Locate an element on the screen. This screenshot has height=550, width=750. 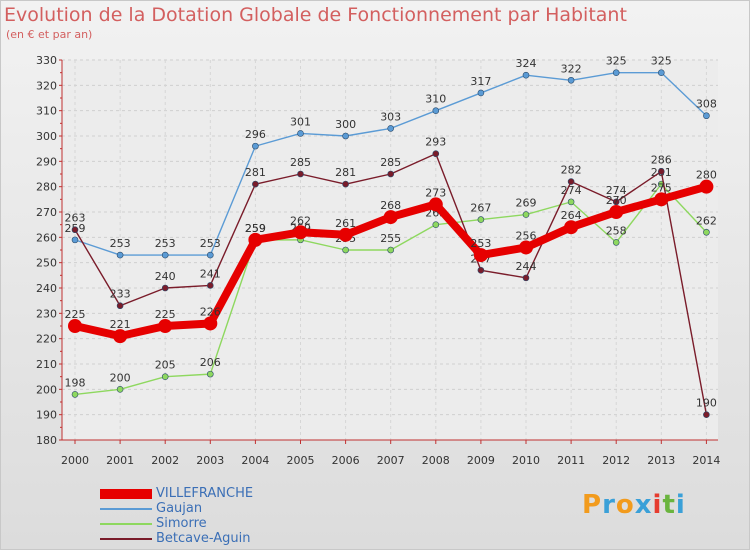
data-label-betcave-aguin-2013: 286 is located at coordinates (661, 159).